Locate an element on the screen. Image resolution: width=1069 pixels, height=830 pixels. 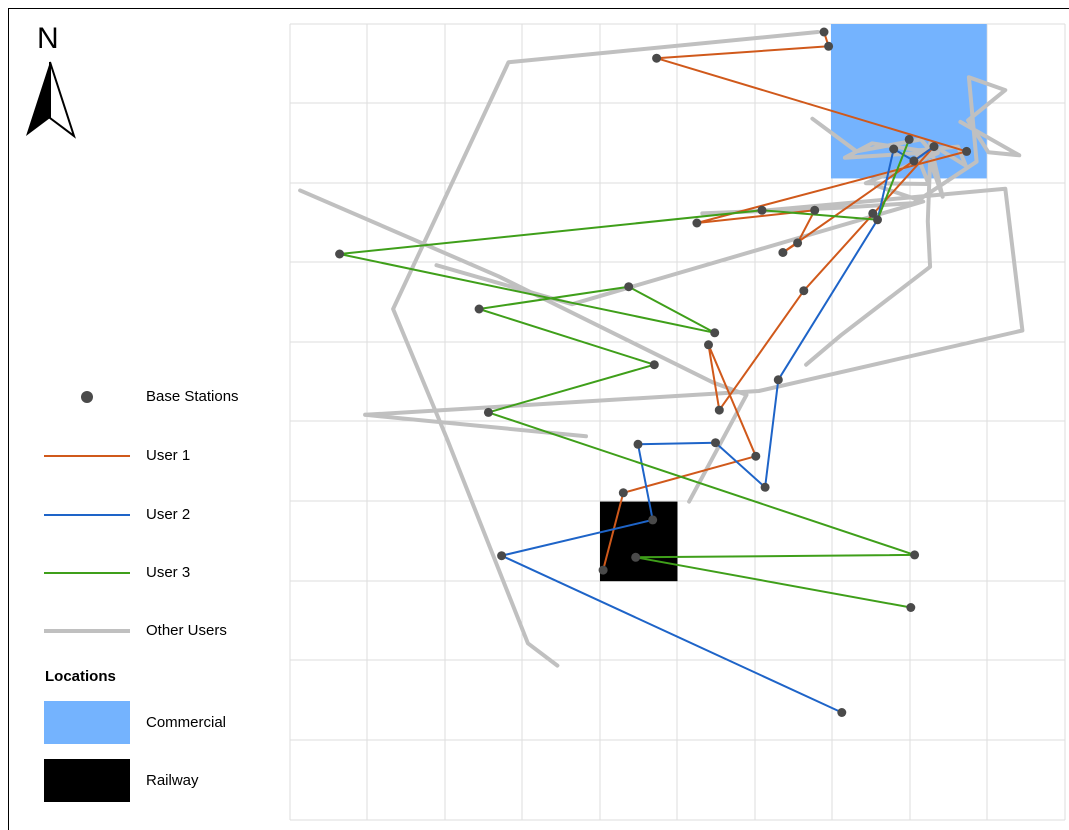
legend-label-user1: User 1 is located at coordinates (168, 455).